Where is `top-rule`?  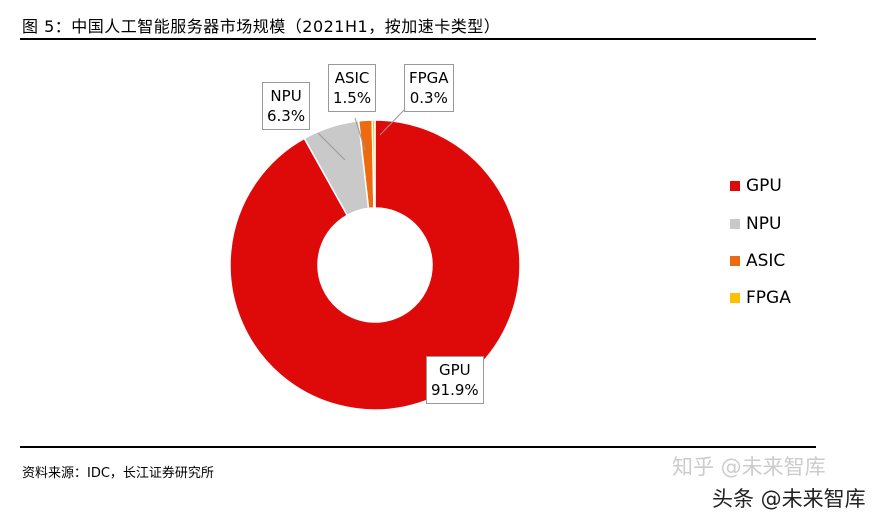
top-rule is located at coordinates (418, 39).